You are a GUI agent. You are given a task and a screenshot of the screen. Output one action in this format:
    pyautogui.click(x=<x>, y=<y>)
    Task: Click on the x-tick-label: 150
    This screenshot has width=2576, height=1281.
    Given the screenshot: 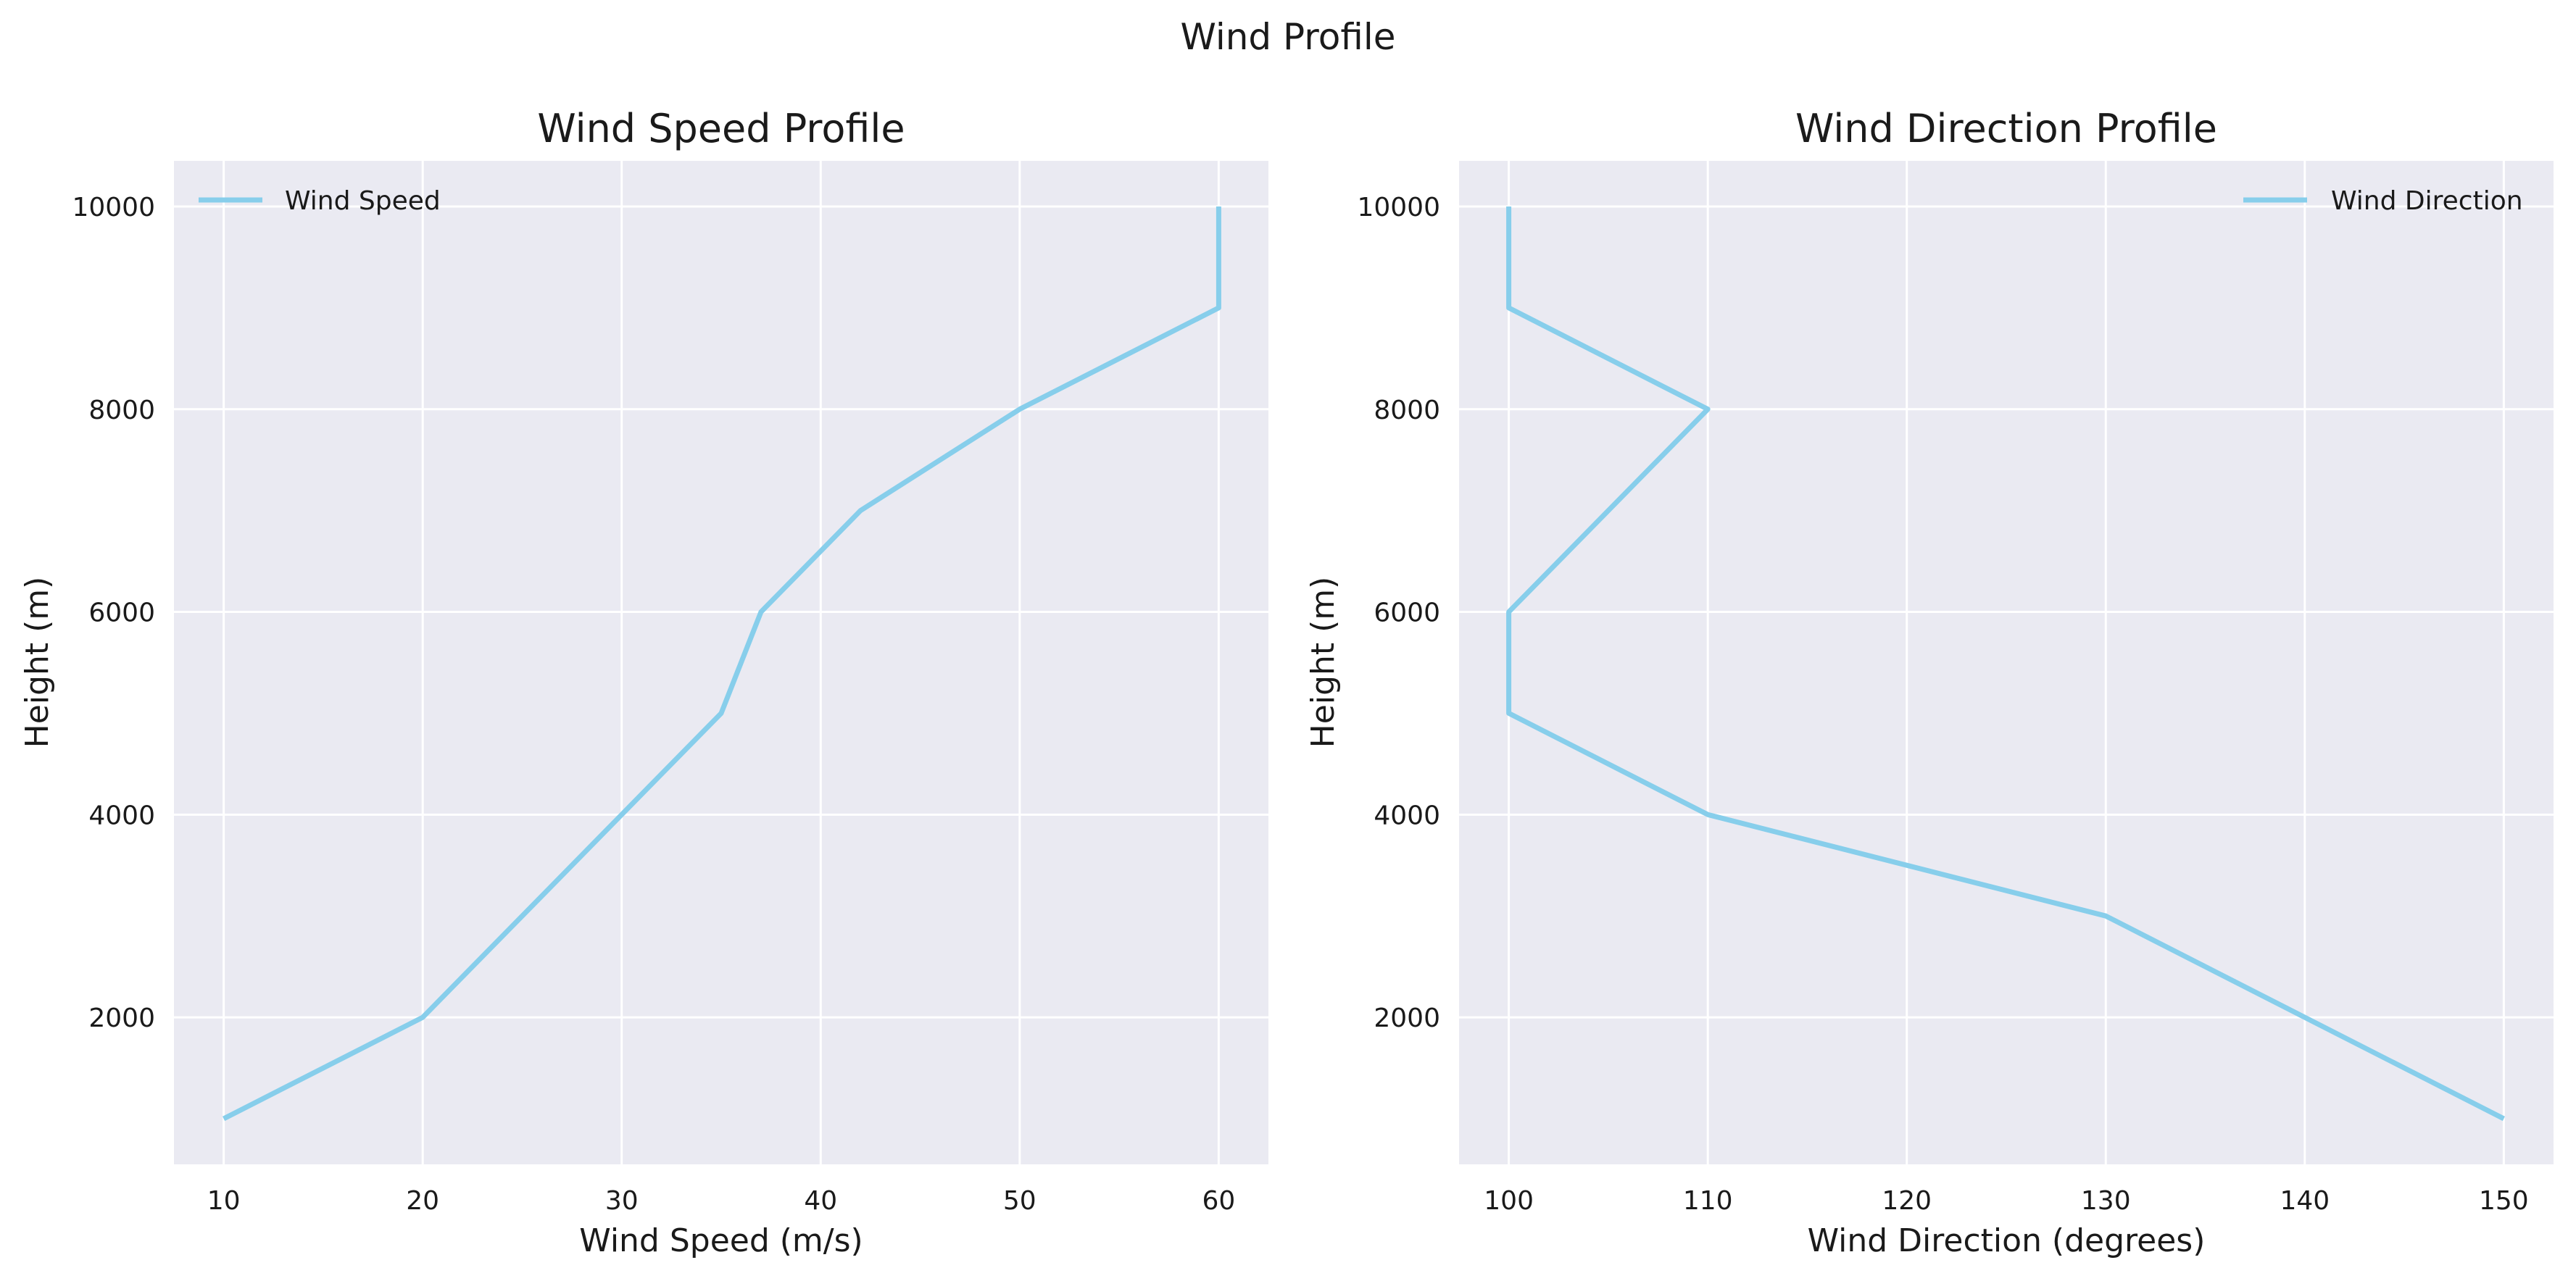 What is the action you would take?
    pyautogui.click(x=2504, y=1201)
    